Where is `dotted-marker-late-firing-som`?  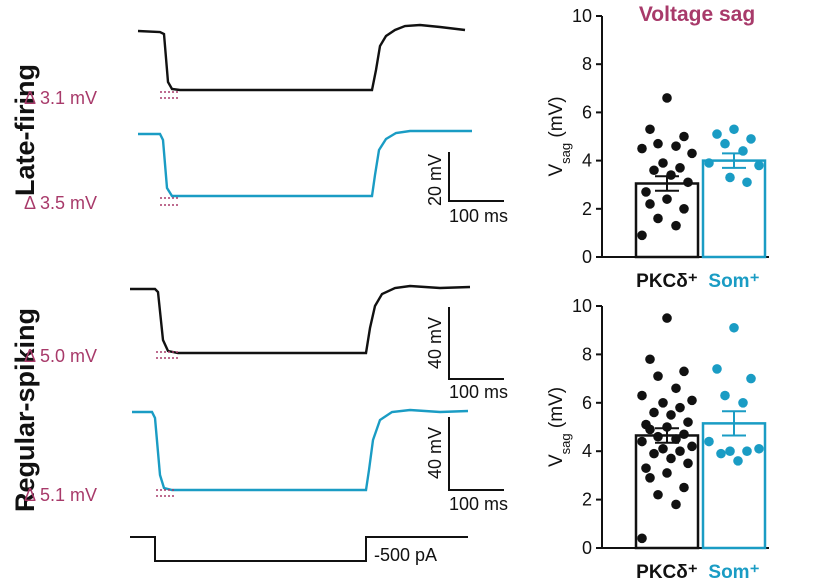 dotted-marker-late-firing-som is located at coordinates (170, 201).